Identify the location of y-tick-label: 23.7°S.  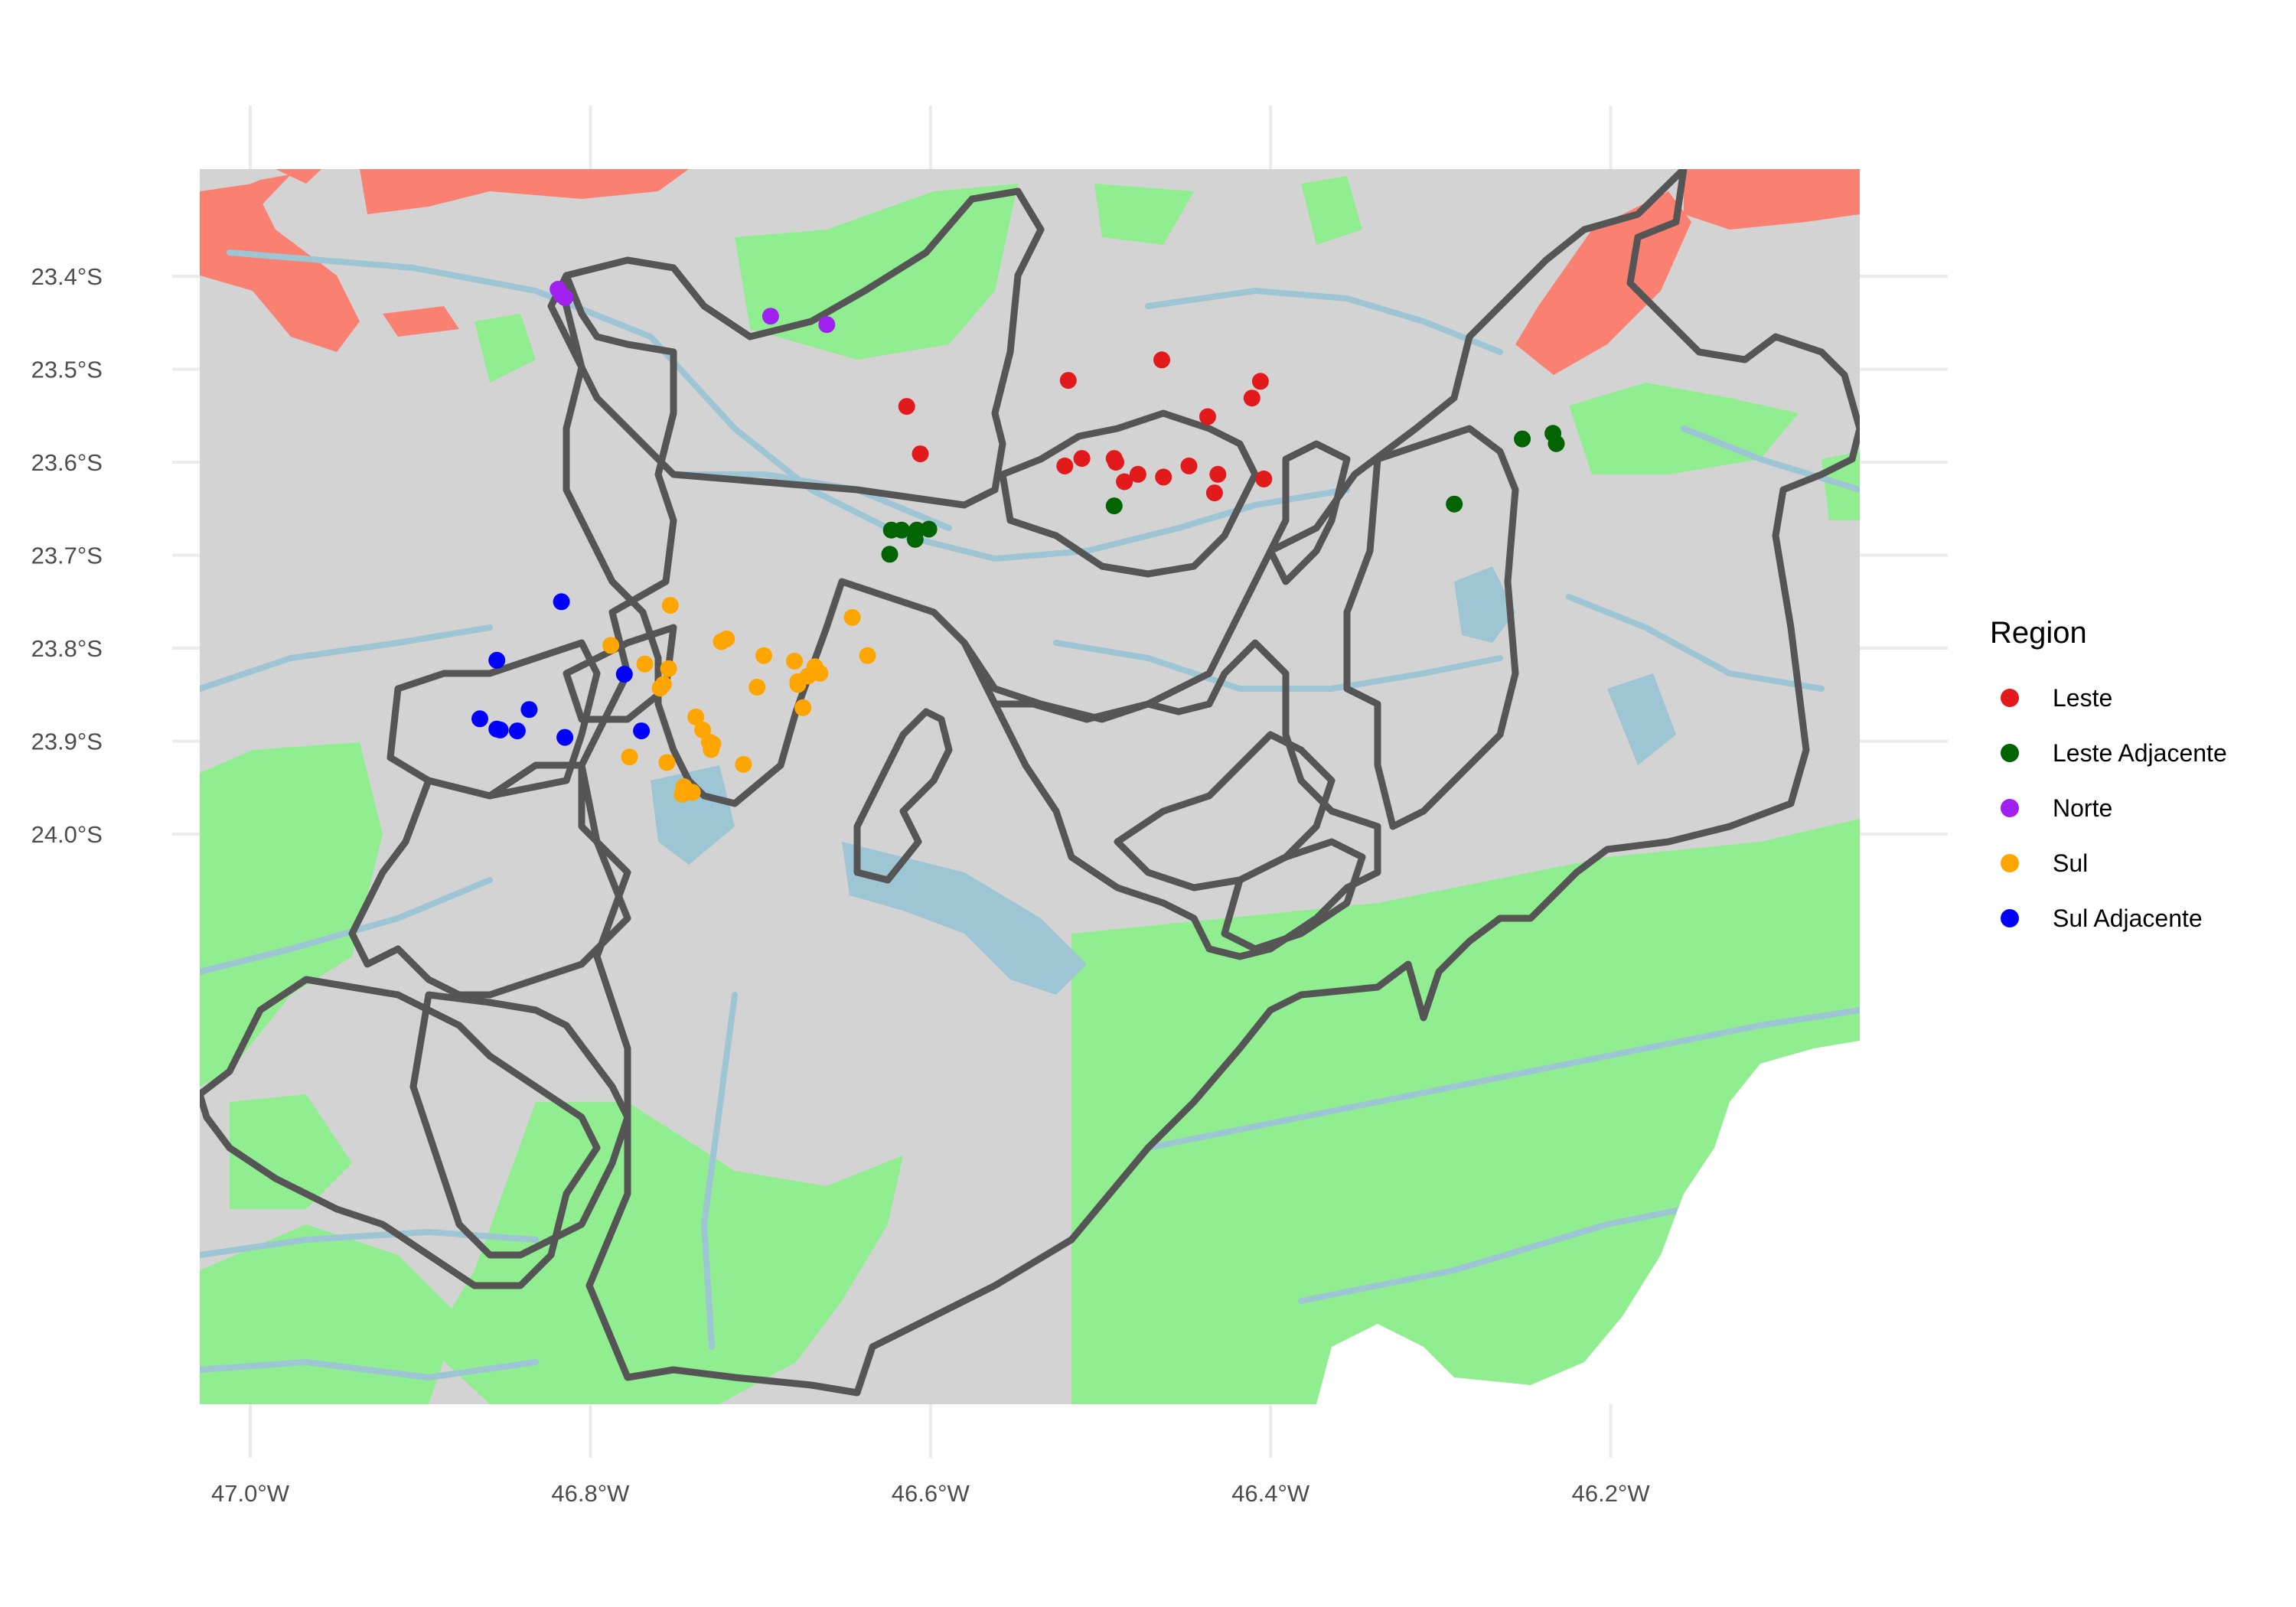
(67, 556).